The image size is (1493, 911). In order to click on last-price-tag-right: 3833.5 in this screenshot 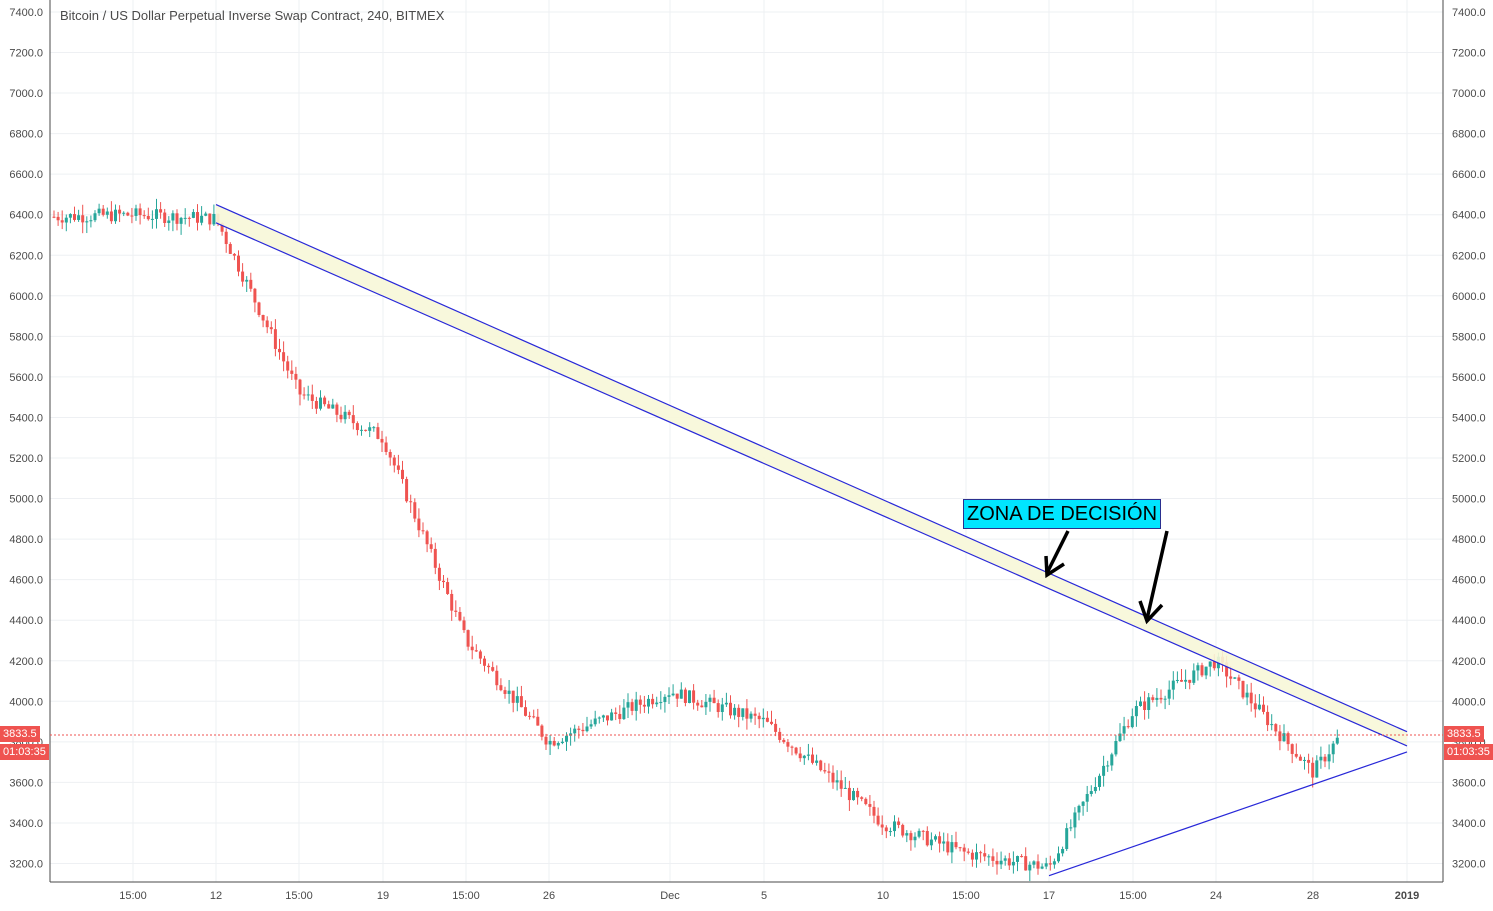, I will do `click(1464, 734)`.